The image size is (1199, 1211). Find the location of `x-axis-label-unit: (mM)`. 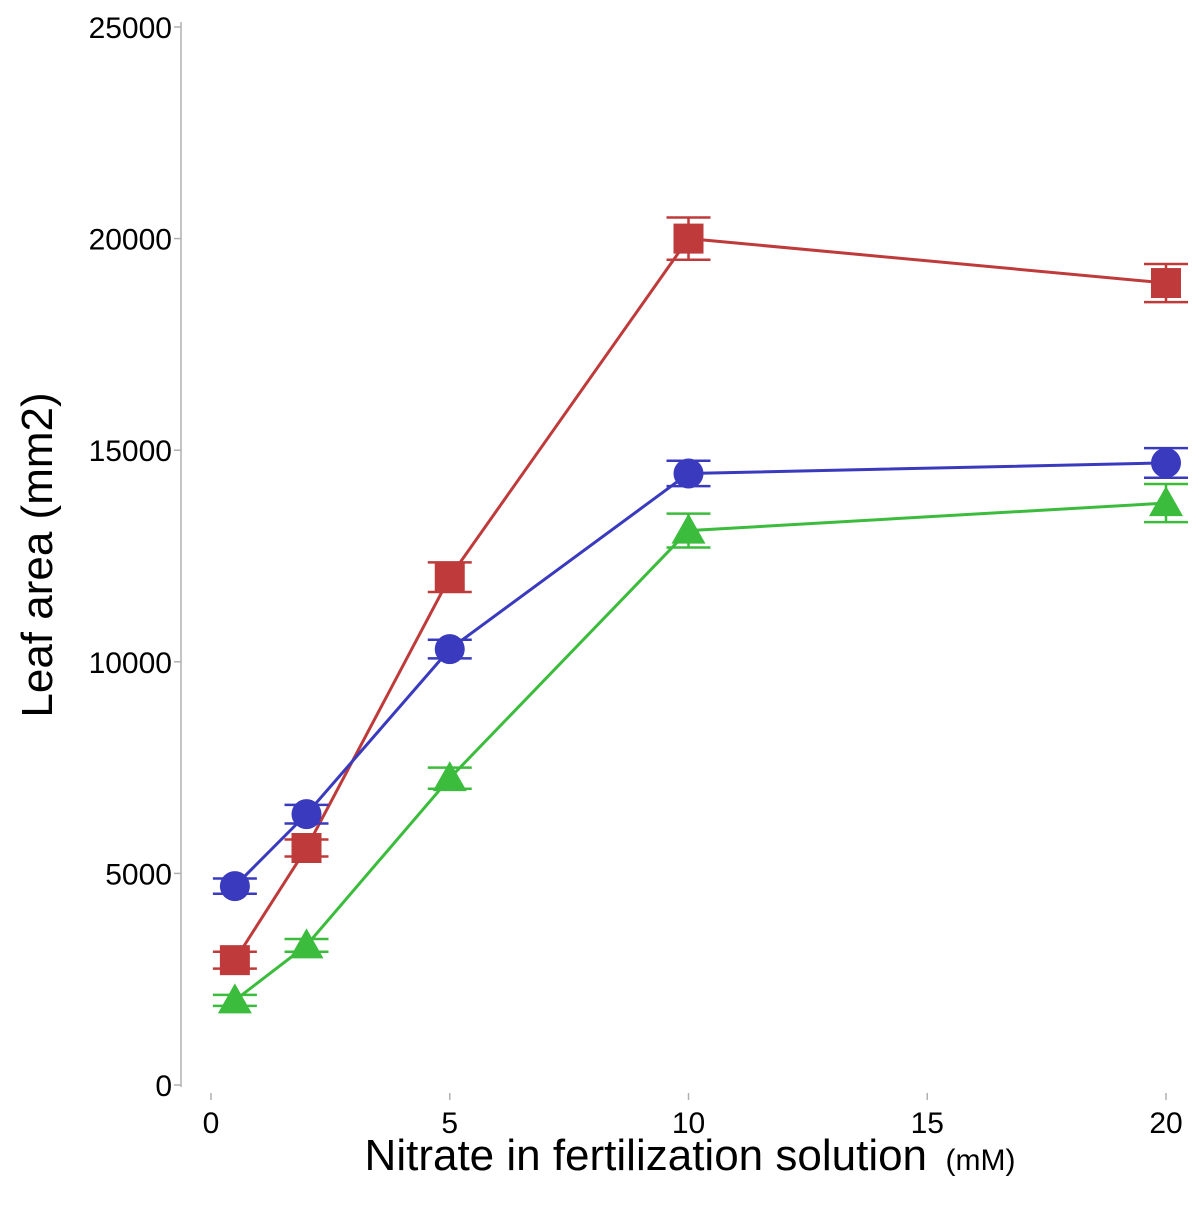

x-axis-label-unit: (mM) is located at coordinates (980, 1160).